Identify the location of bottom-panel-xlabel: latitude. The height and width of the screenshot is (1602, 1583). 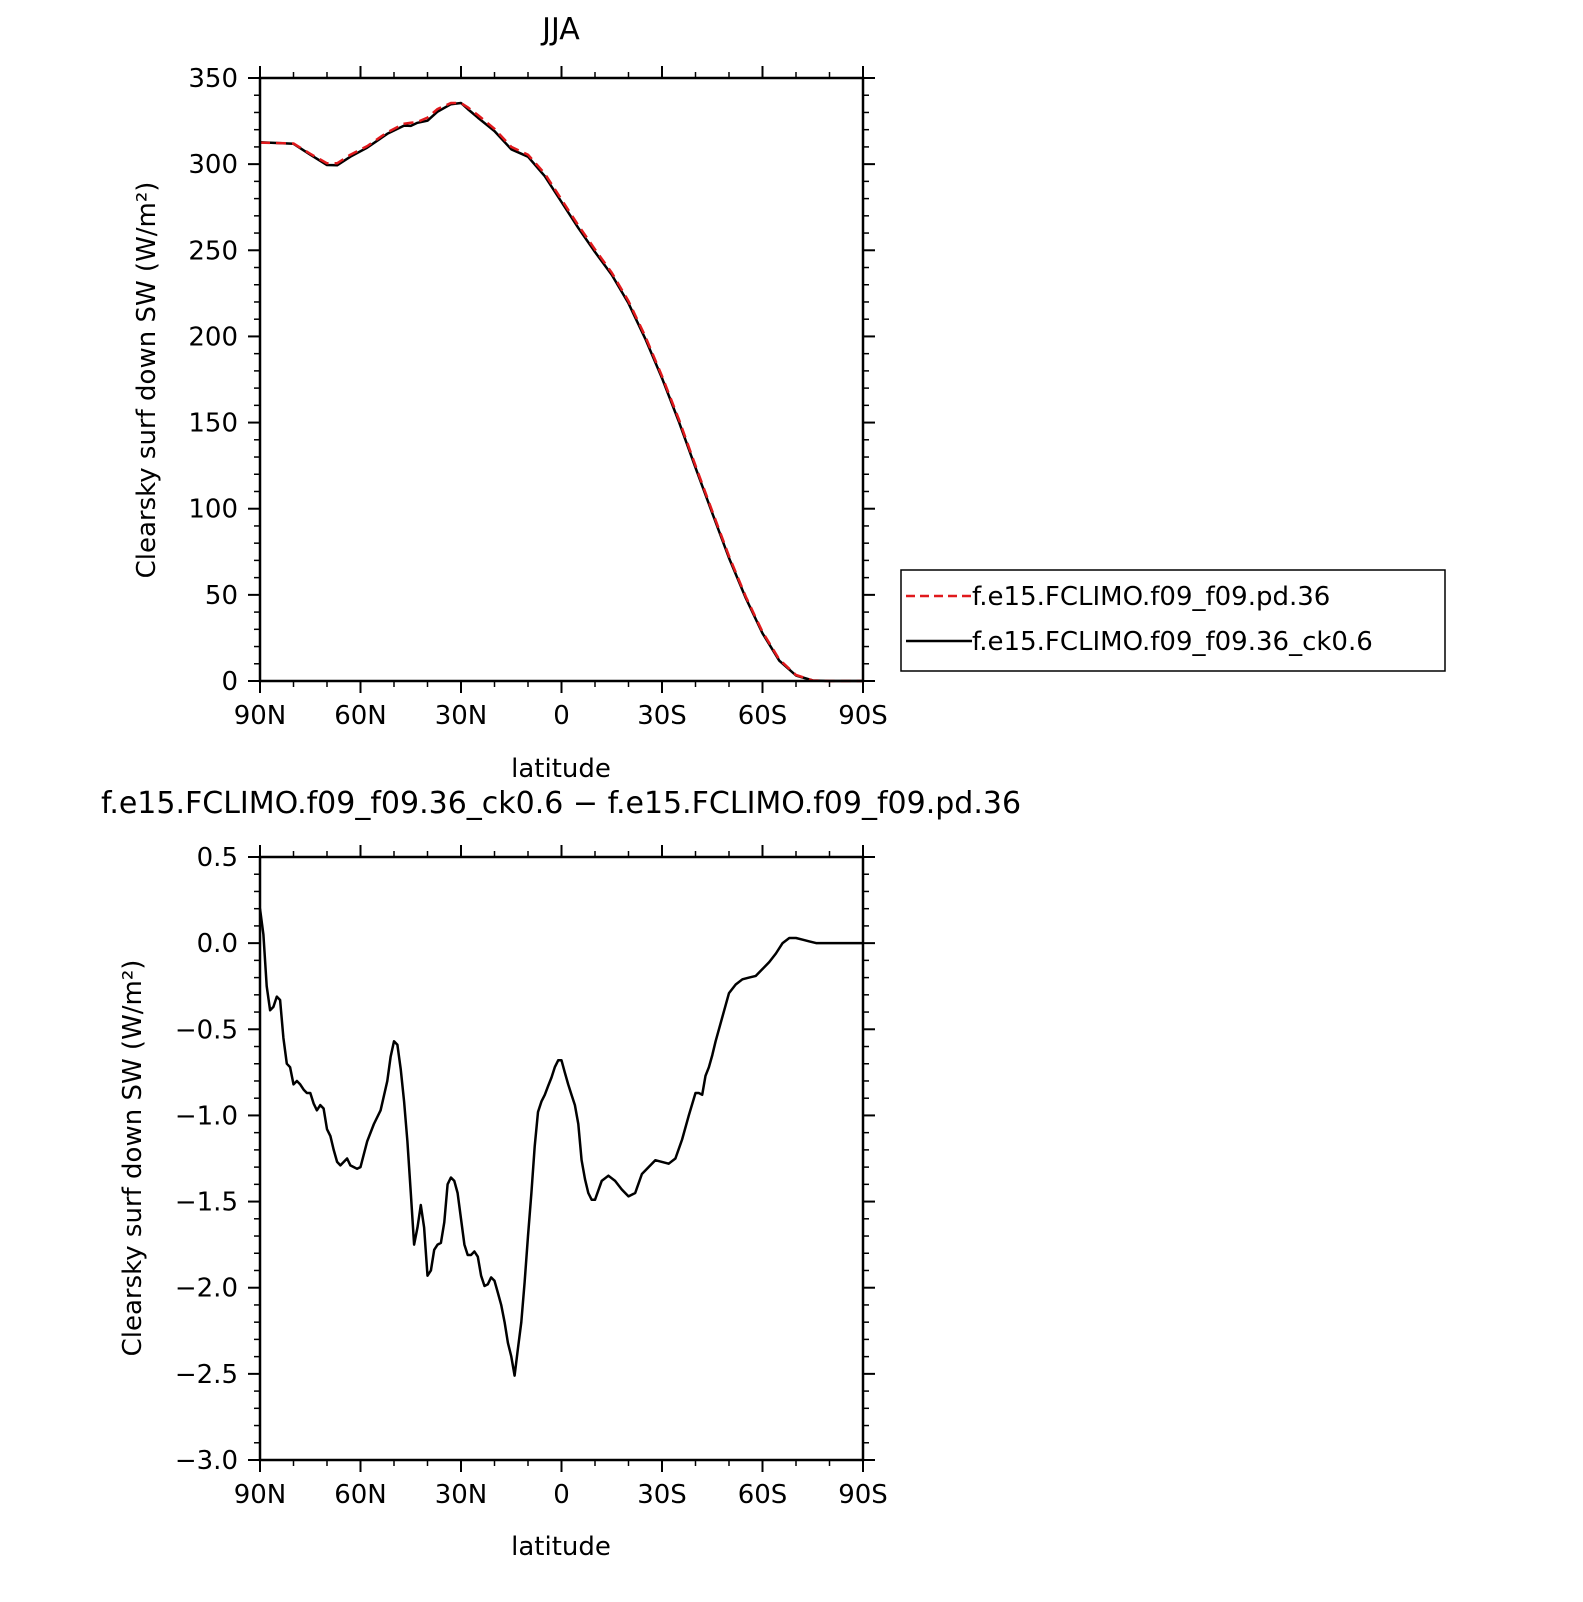
(561, 1547).